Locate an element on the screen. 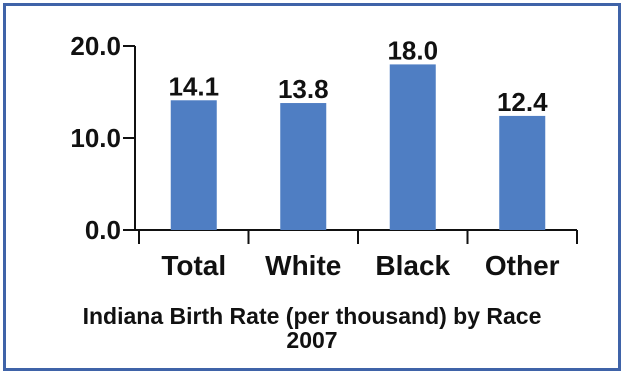  y-tick-label: 0.0 is located at coordinates (103, 230).